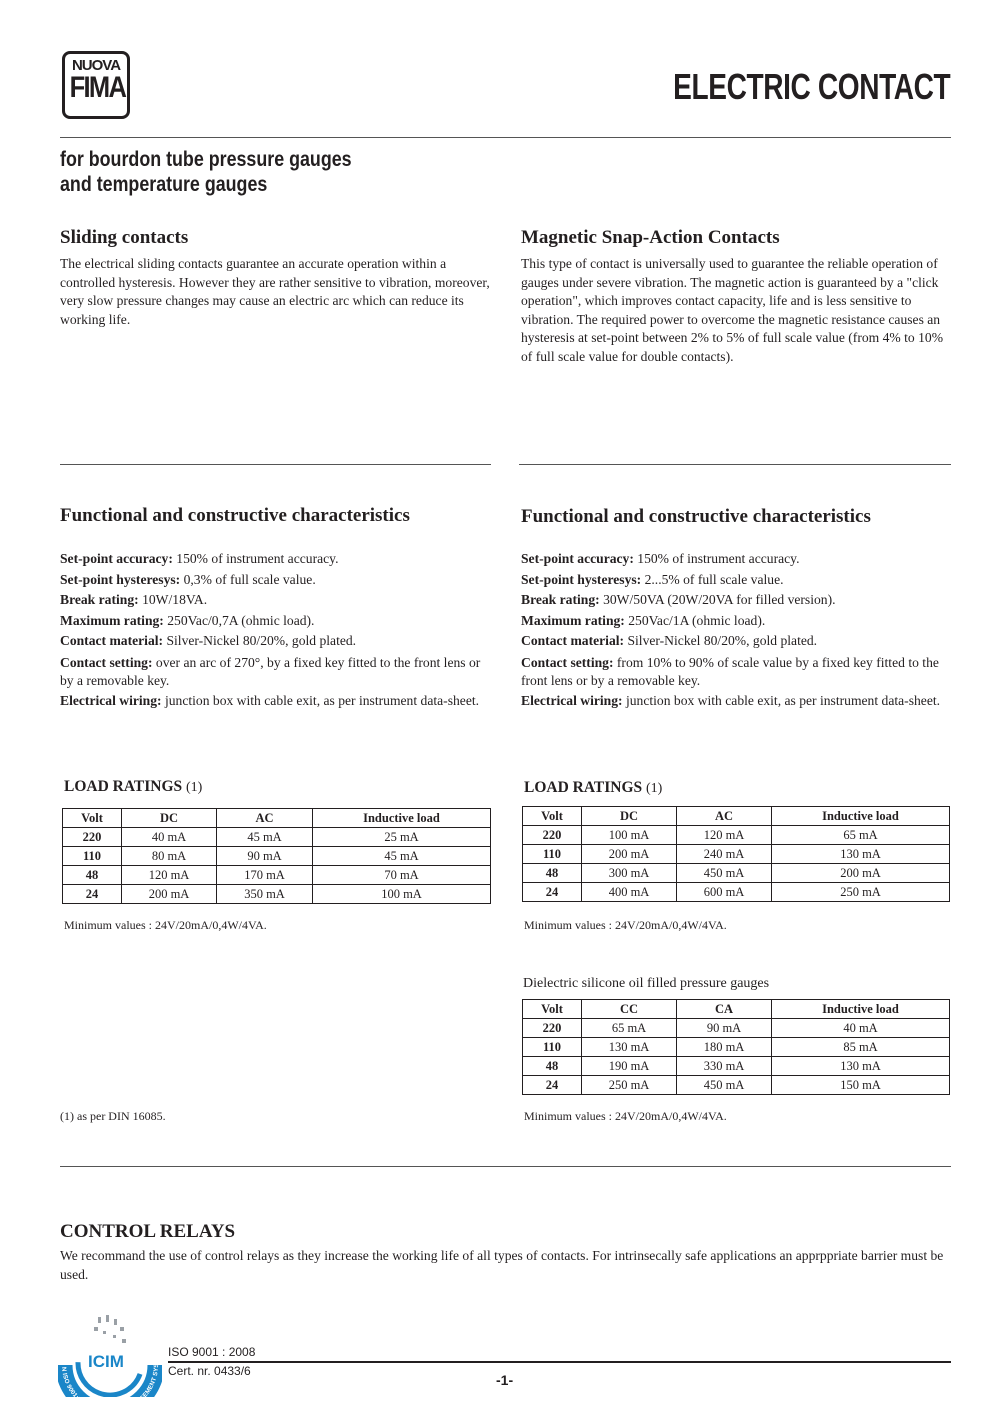 This screenshot has height=1402, width=988. Describe the element at coordinates (860, 854) in the screenshot. I see `table-cell: 130 mA` at that location.